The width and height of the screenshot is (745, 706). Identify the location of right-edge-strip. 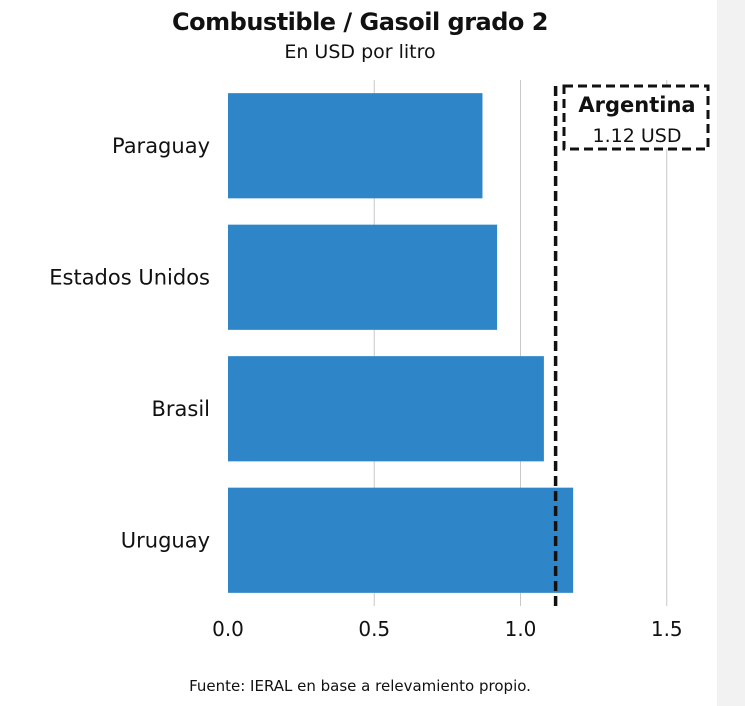
(731, 353).